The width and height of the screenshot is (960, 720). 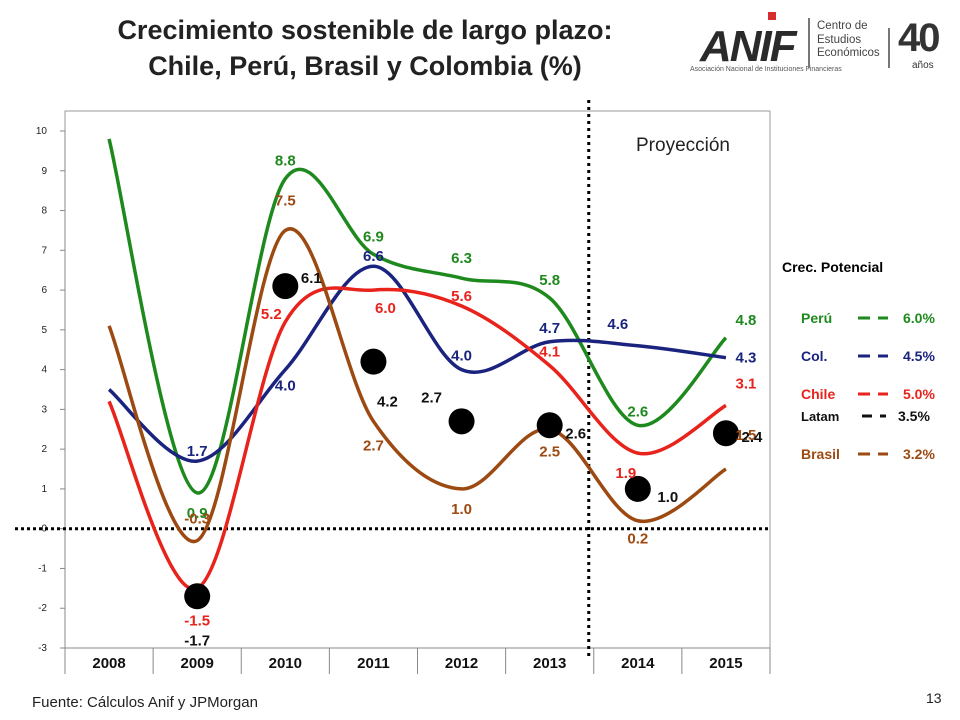 I want to click on centro-line-2: Estudios, so click(x=839, y=39).